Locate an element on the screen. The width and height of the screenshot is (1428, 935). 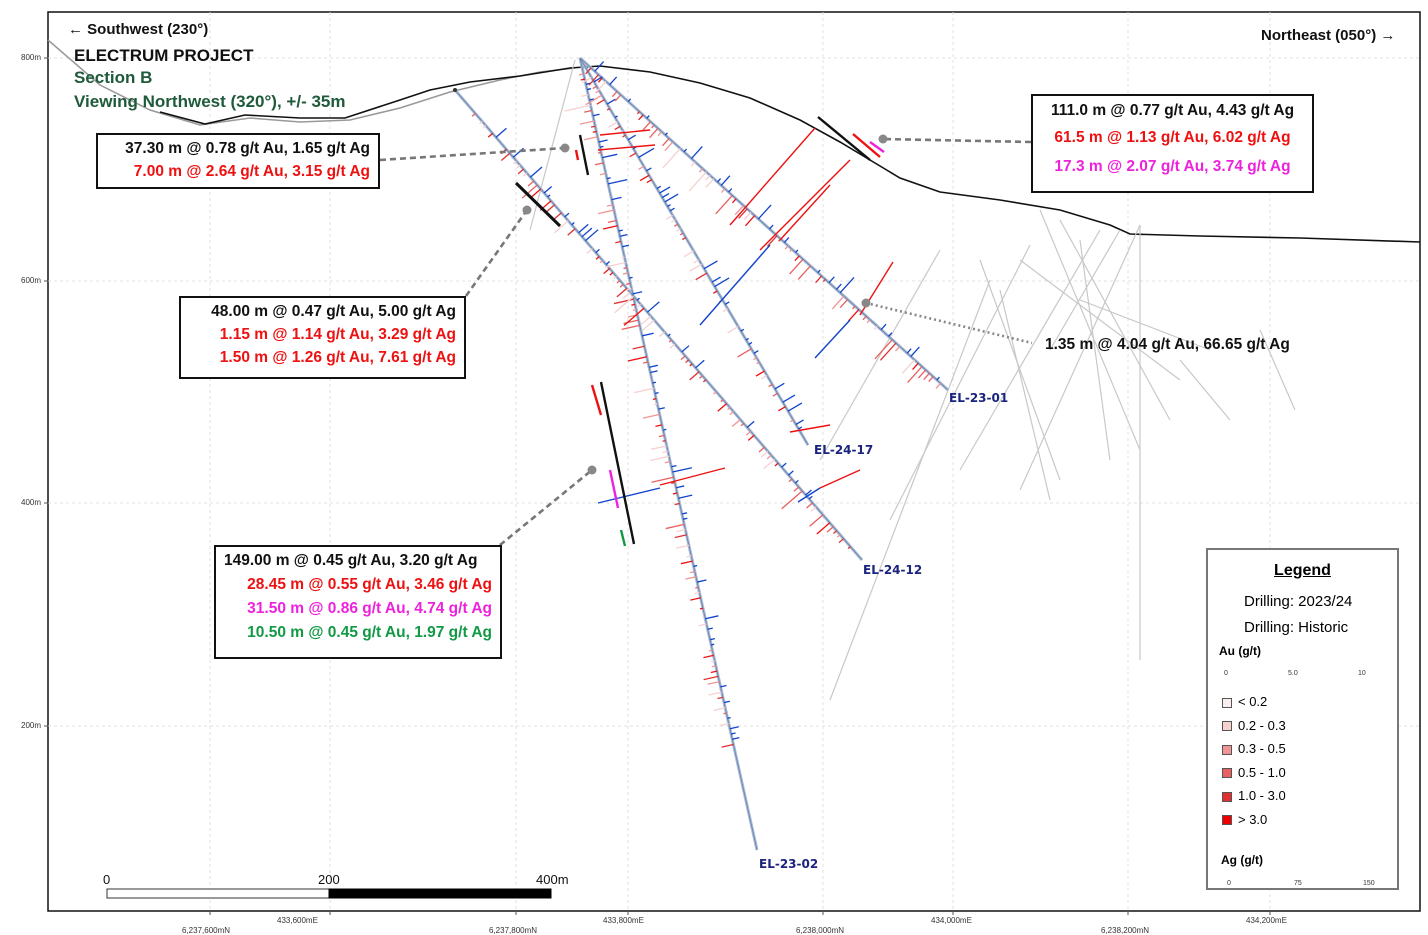
intercept-line: 61.5 m @ 1.13 g/t Au, 6.02 g/t Ag is located at coordinates (1172, 137).